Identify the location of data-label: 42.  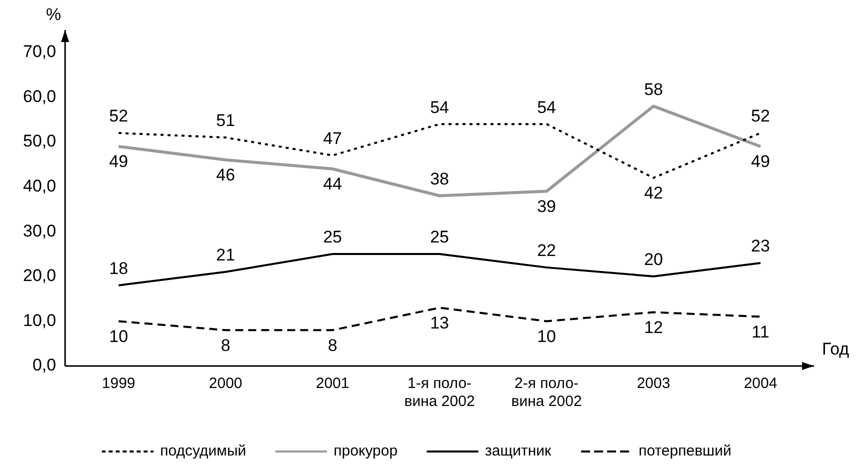
(653, 193).